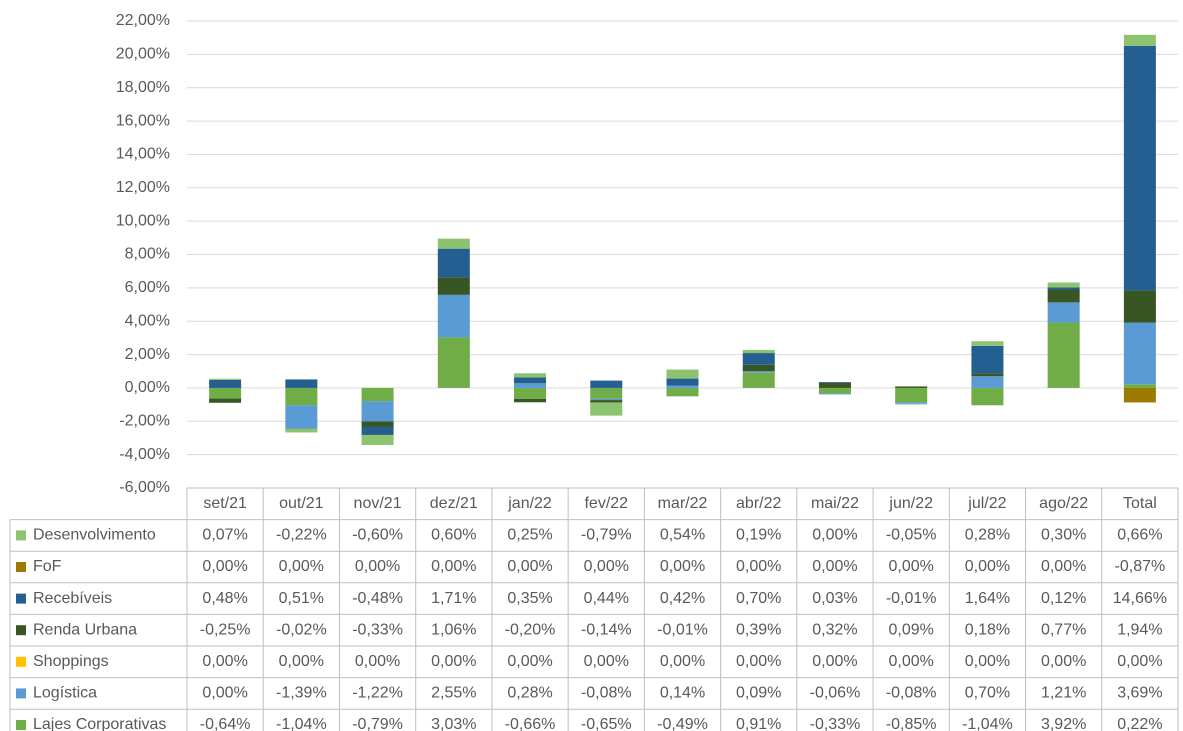 This screenshot has width=1183, height=731. I want to click on table-value: -0,06%, so click(835, 693).